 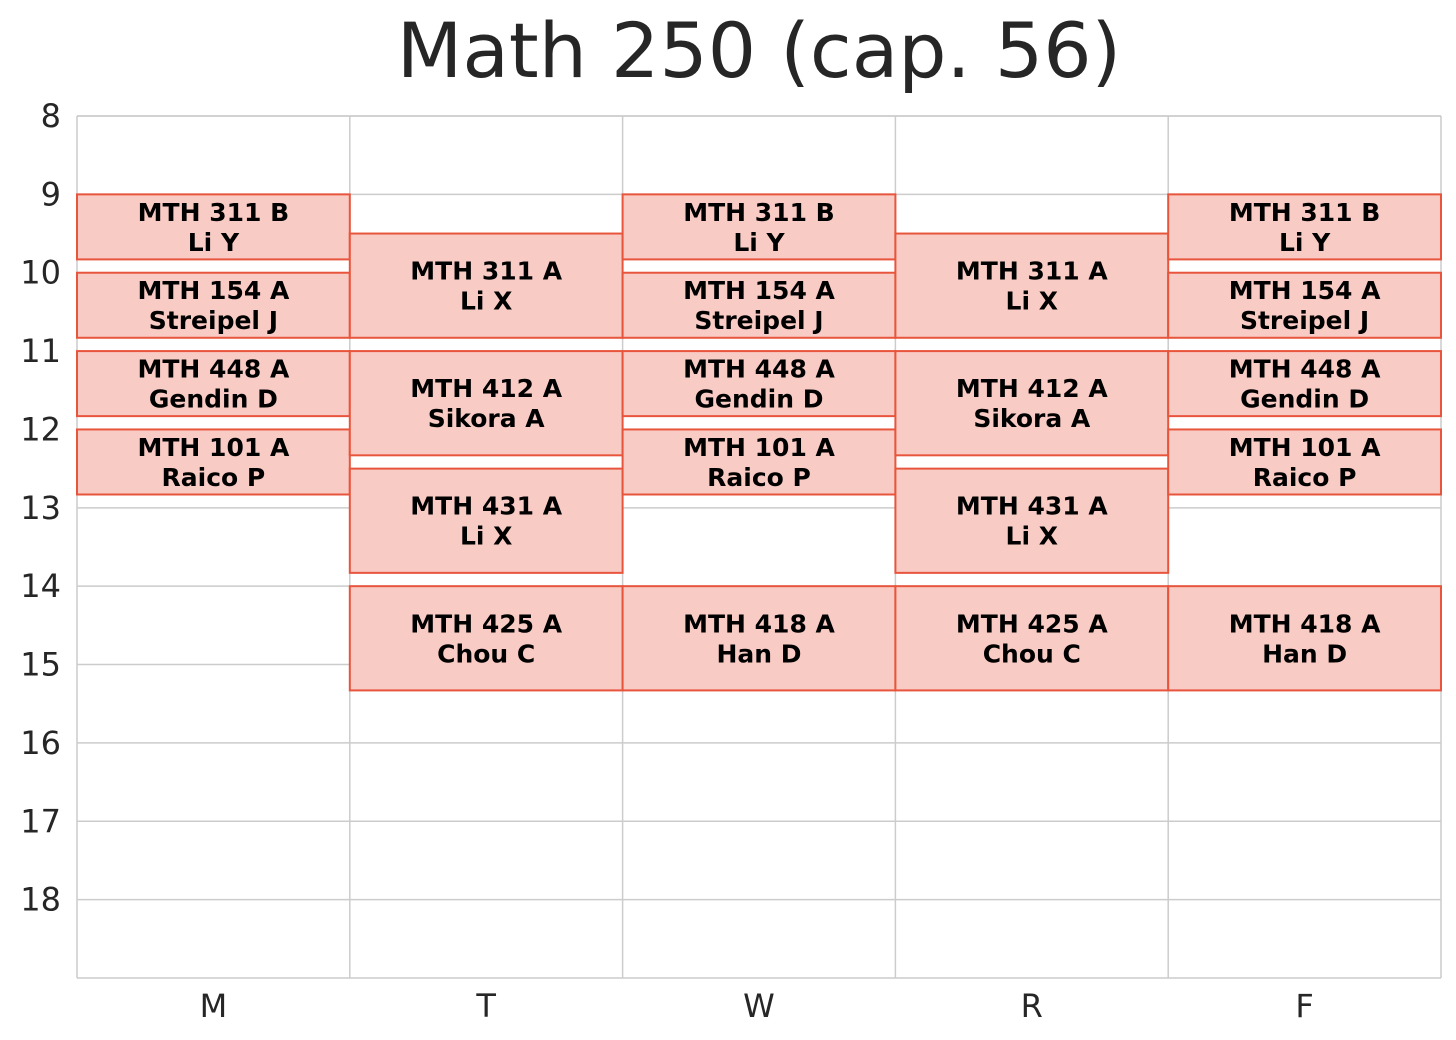 I want to click on y-tick-label: 11, so click(x=40, y=351).